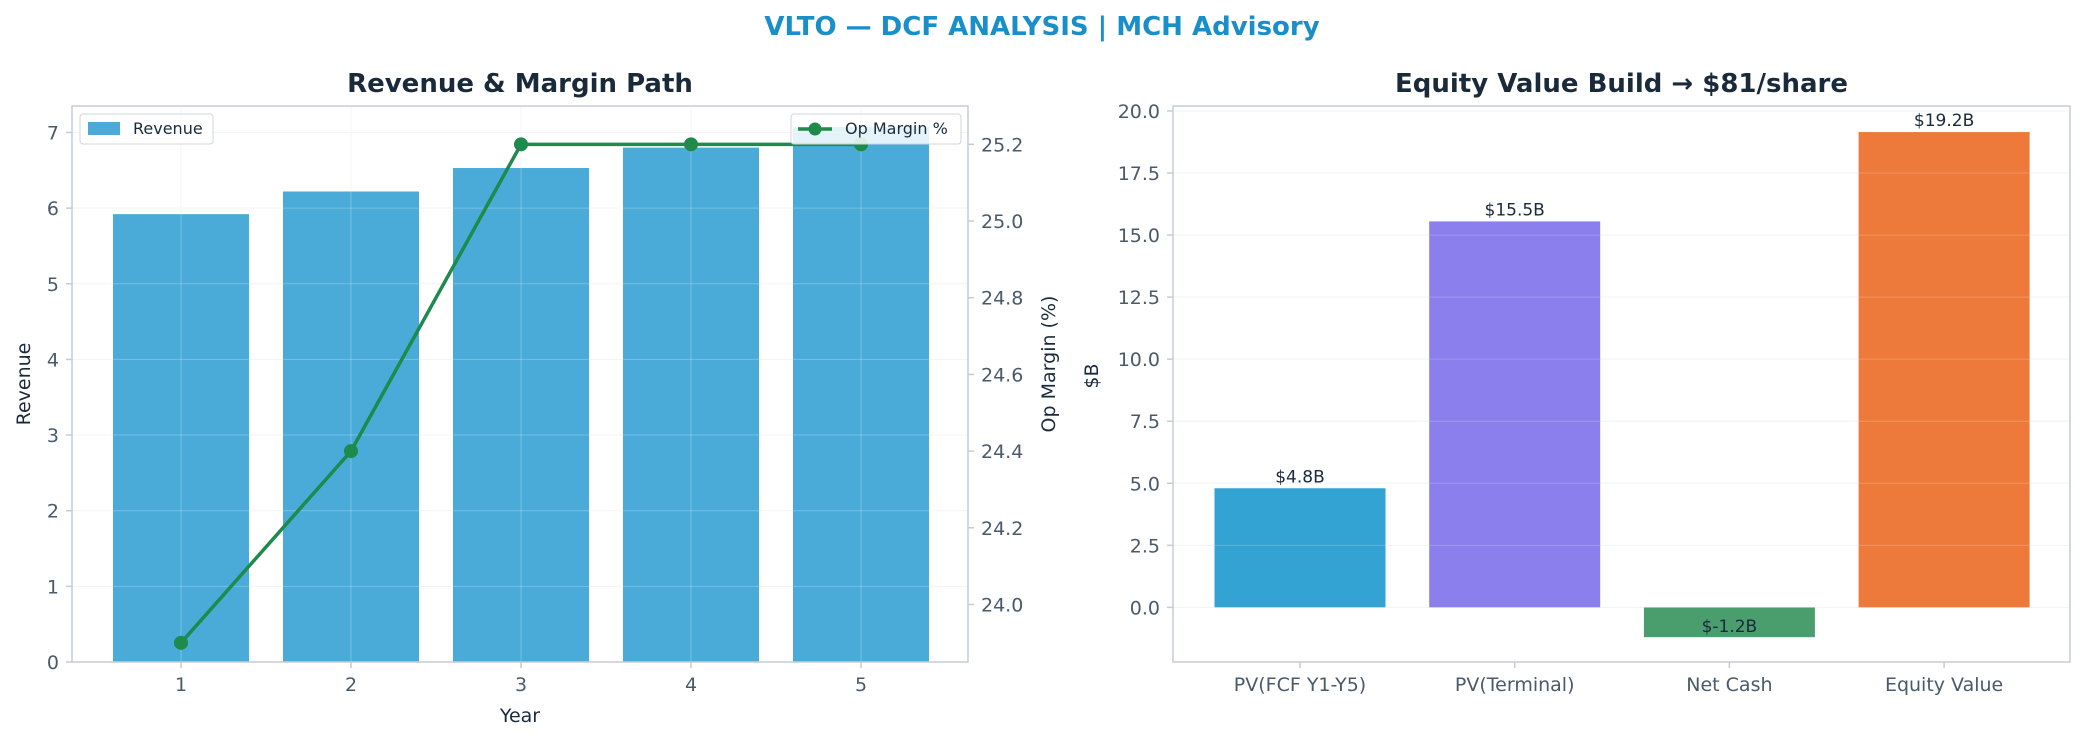 Image resolution: width=2084 pixels, height=742 pixels. I want to click on y-axis-label: $B, so click(1092, 375).